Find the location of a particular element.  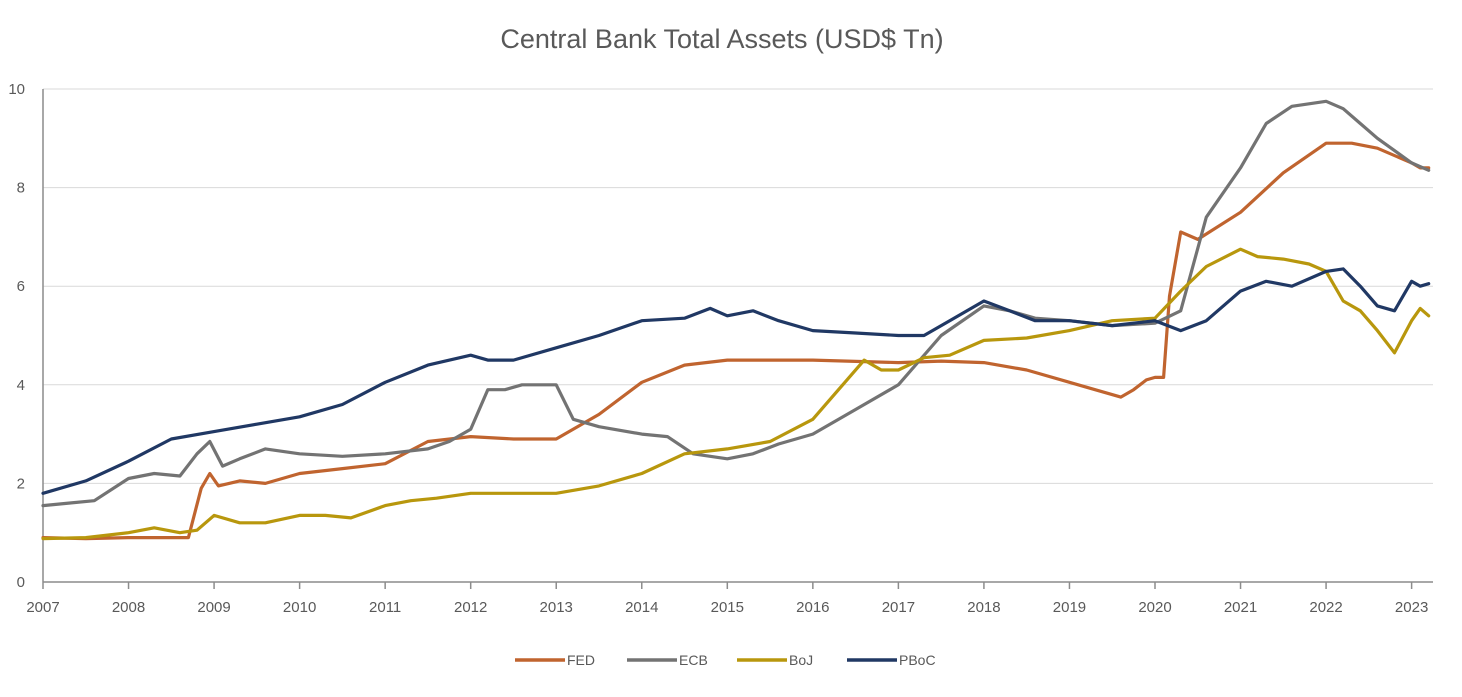

x-tick-label: 2012 is located at coordinates (470, 607).